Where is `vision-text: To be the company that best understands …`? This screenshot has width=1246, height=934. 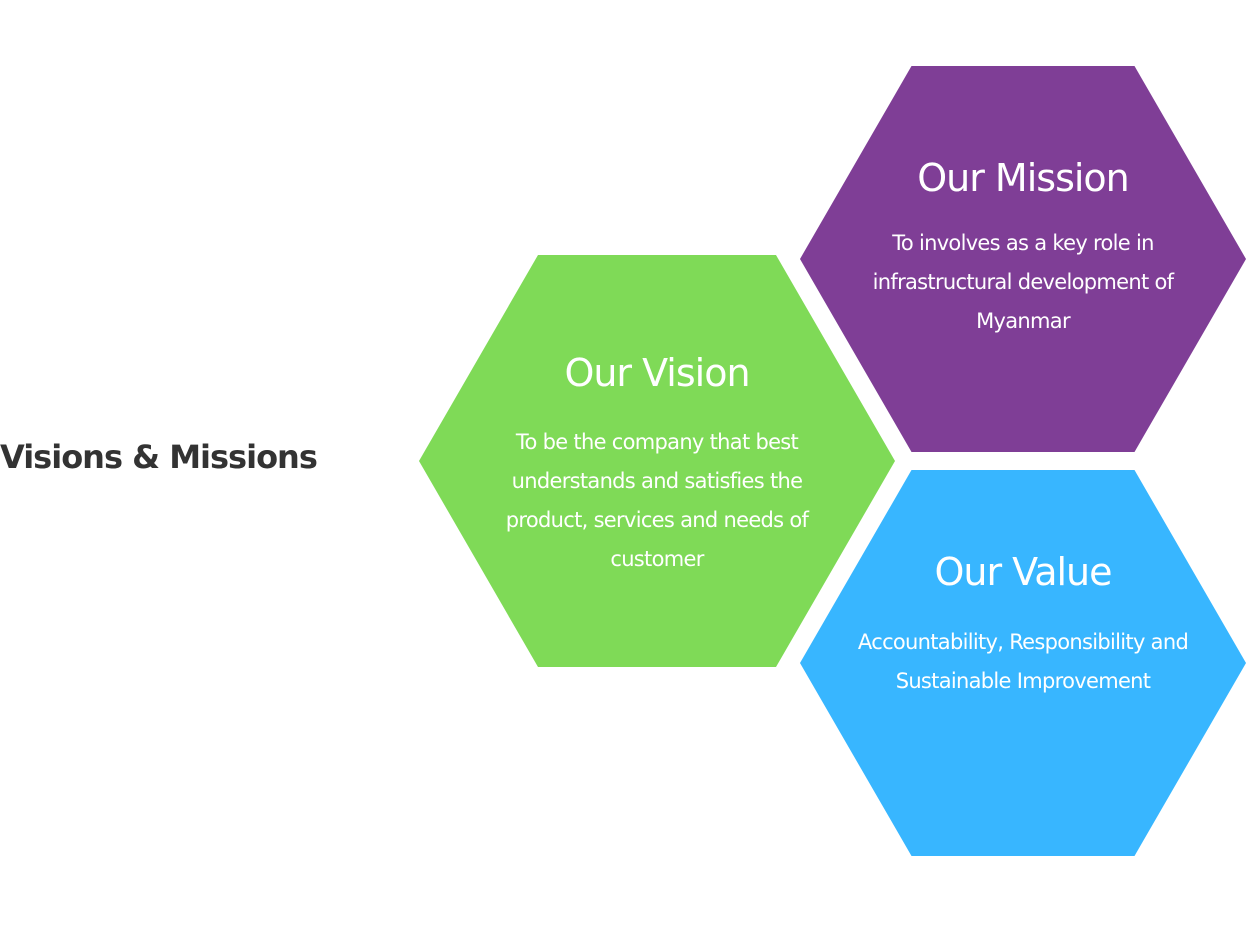 vision-text: To be the company that best understands … is located at coordinates (657, 500).